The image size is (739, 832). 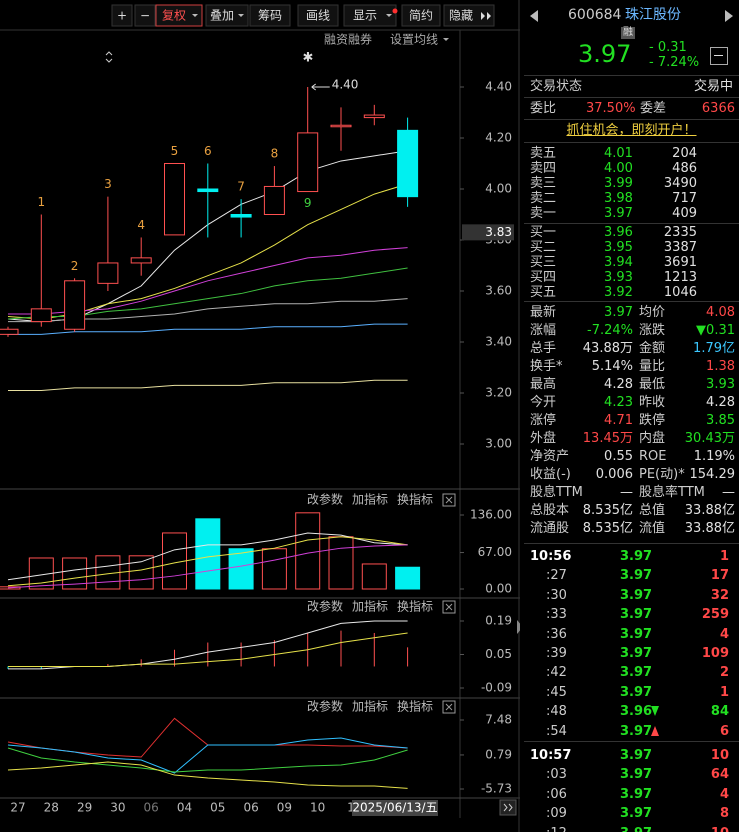 What do you see at coordinates (508, 807) in the screenshot?
I see `scroll-button` at bounding box center [508, 807].